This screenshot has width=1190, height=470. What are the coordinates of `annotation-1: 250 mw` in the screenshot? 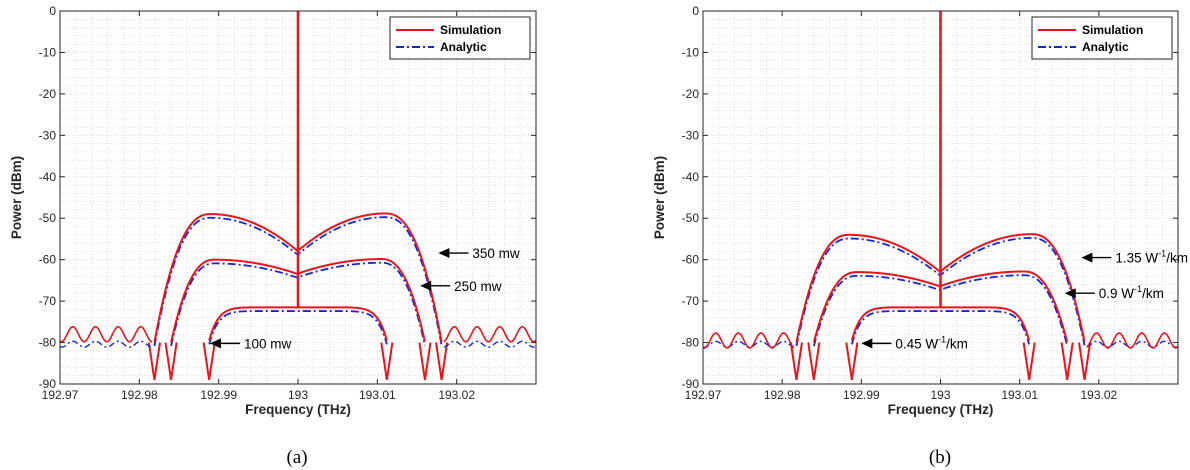 It's located at (461, 286).